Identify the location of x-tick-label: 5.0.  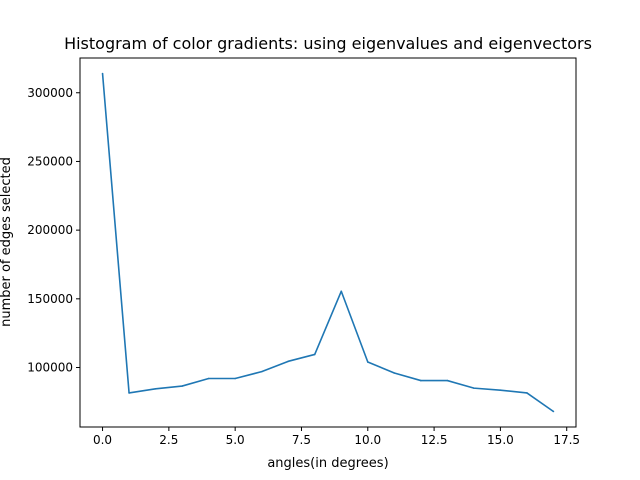
(235, 440).